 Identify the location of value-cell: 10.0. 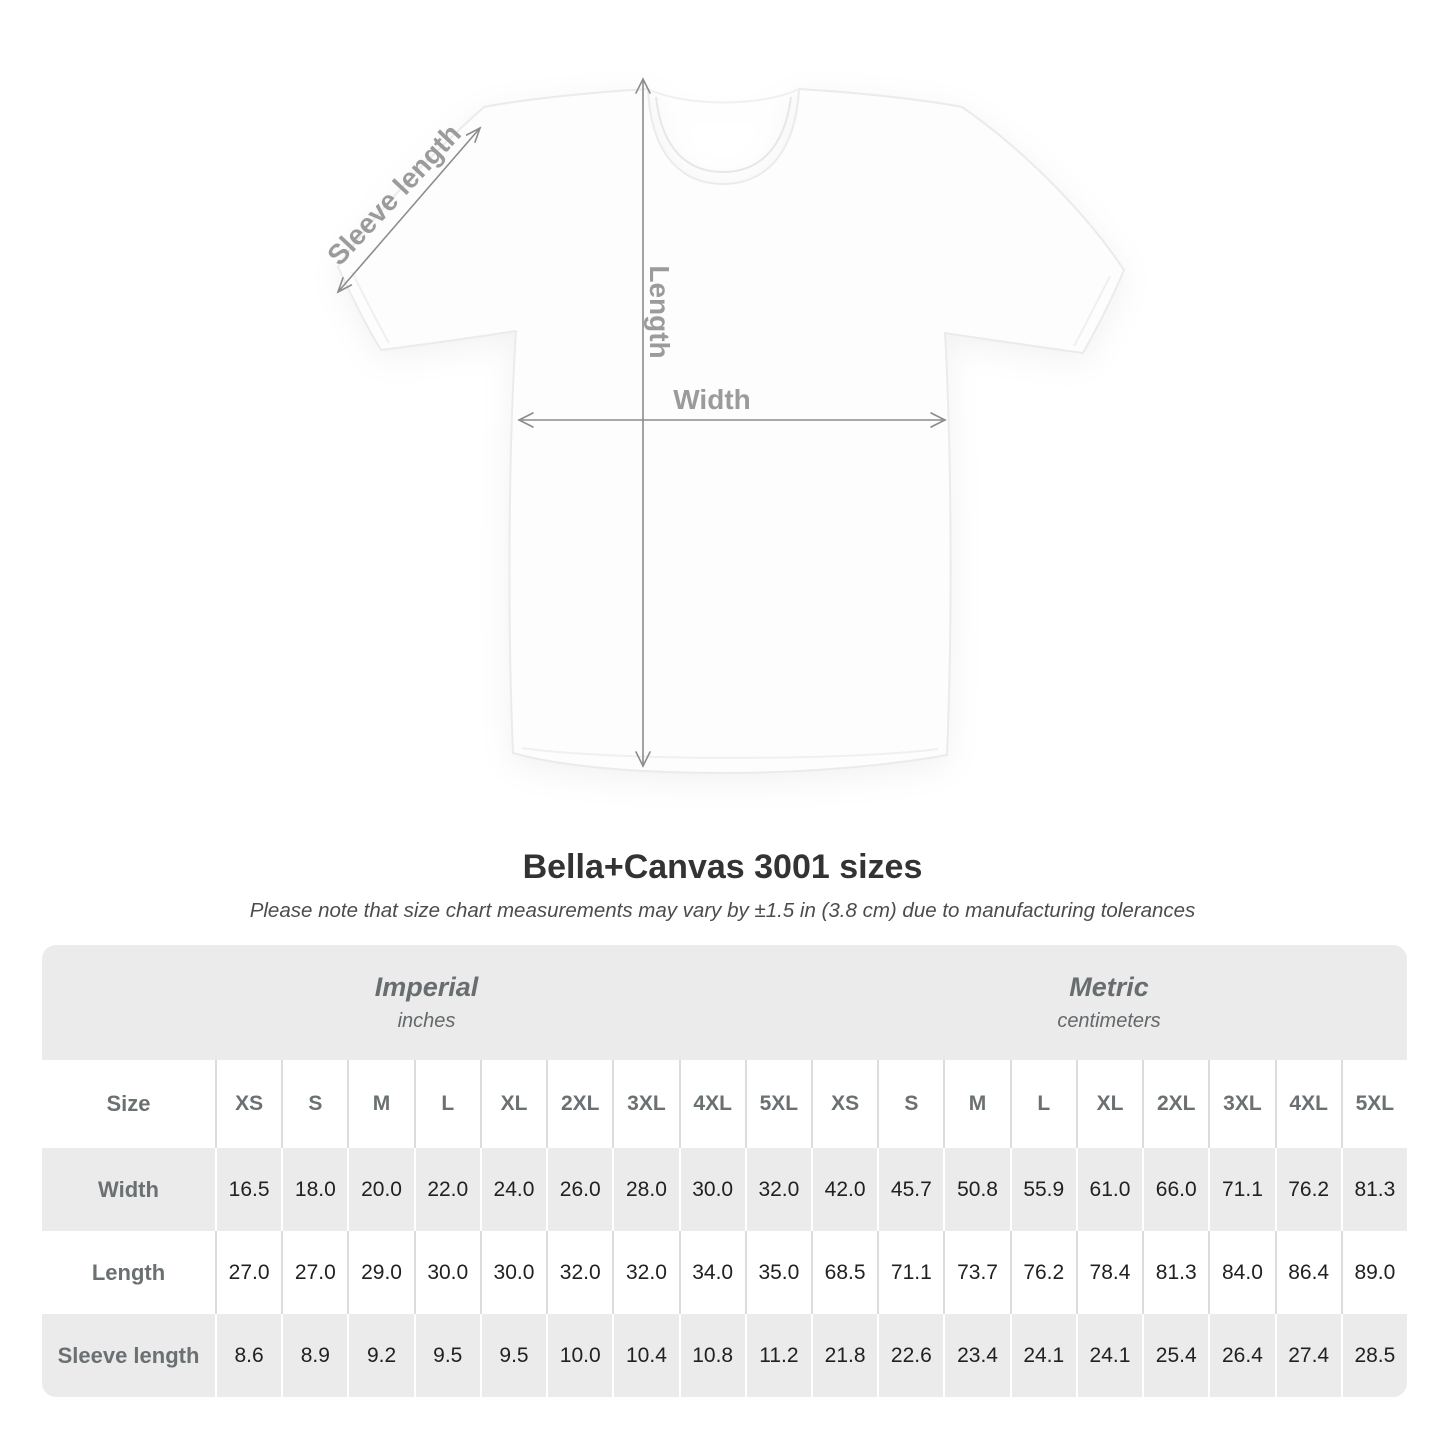
(579, 1355).